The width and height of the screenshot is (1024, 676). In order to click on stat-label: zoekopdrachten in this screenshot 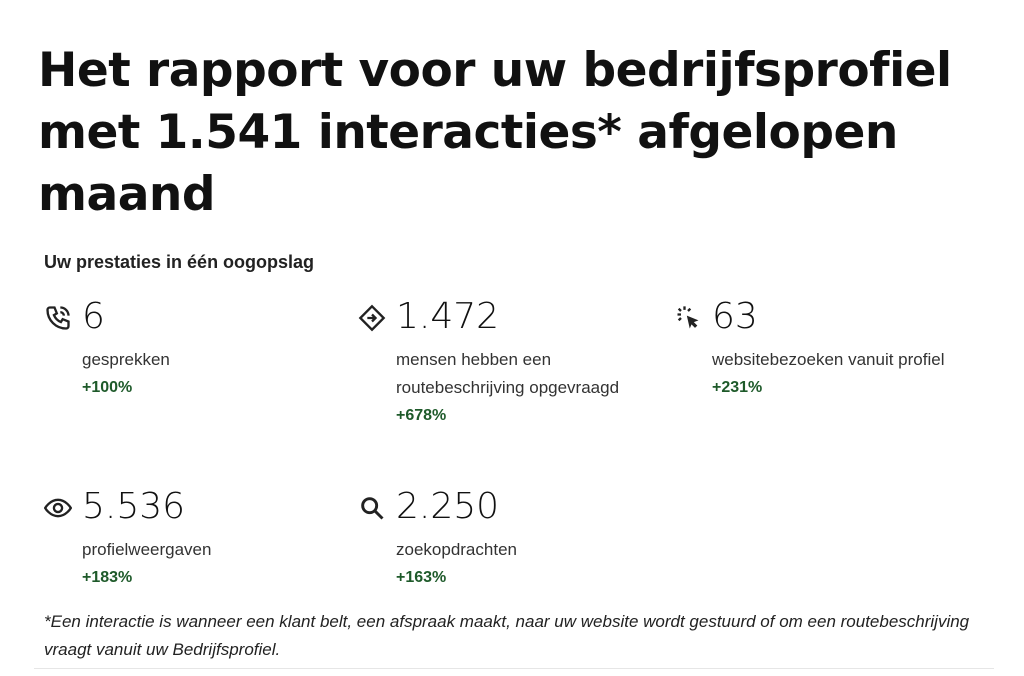, I will do `click(456, 549)`.